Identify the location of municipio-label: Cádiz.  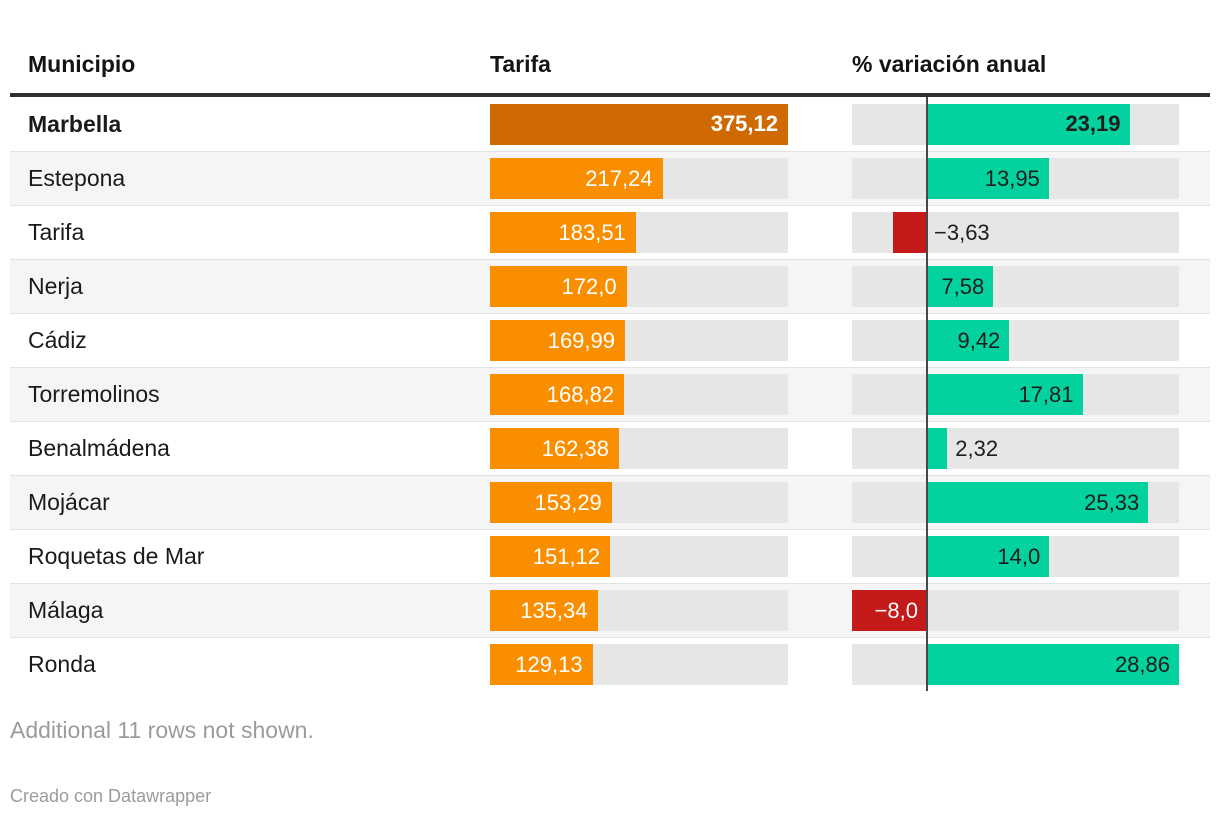
(57, 340).